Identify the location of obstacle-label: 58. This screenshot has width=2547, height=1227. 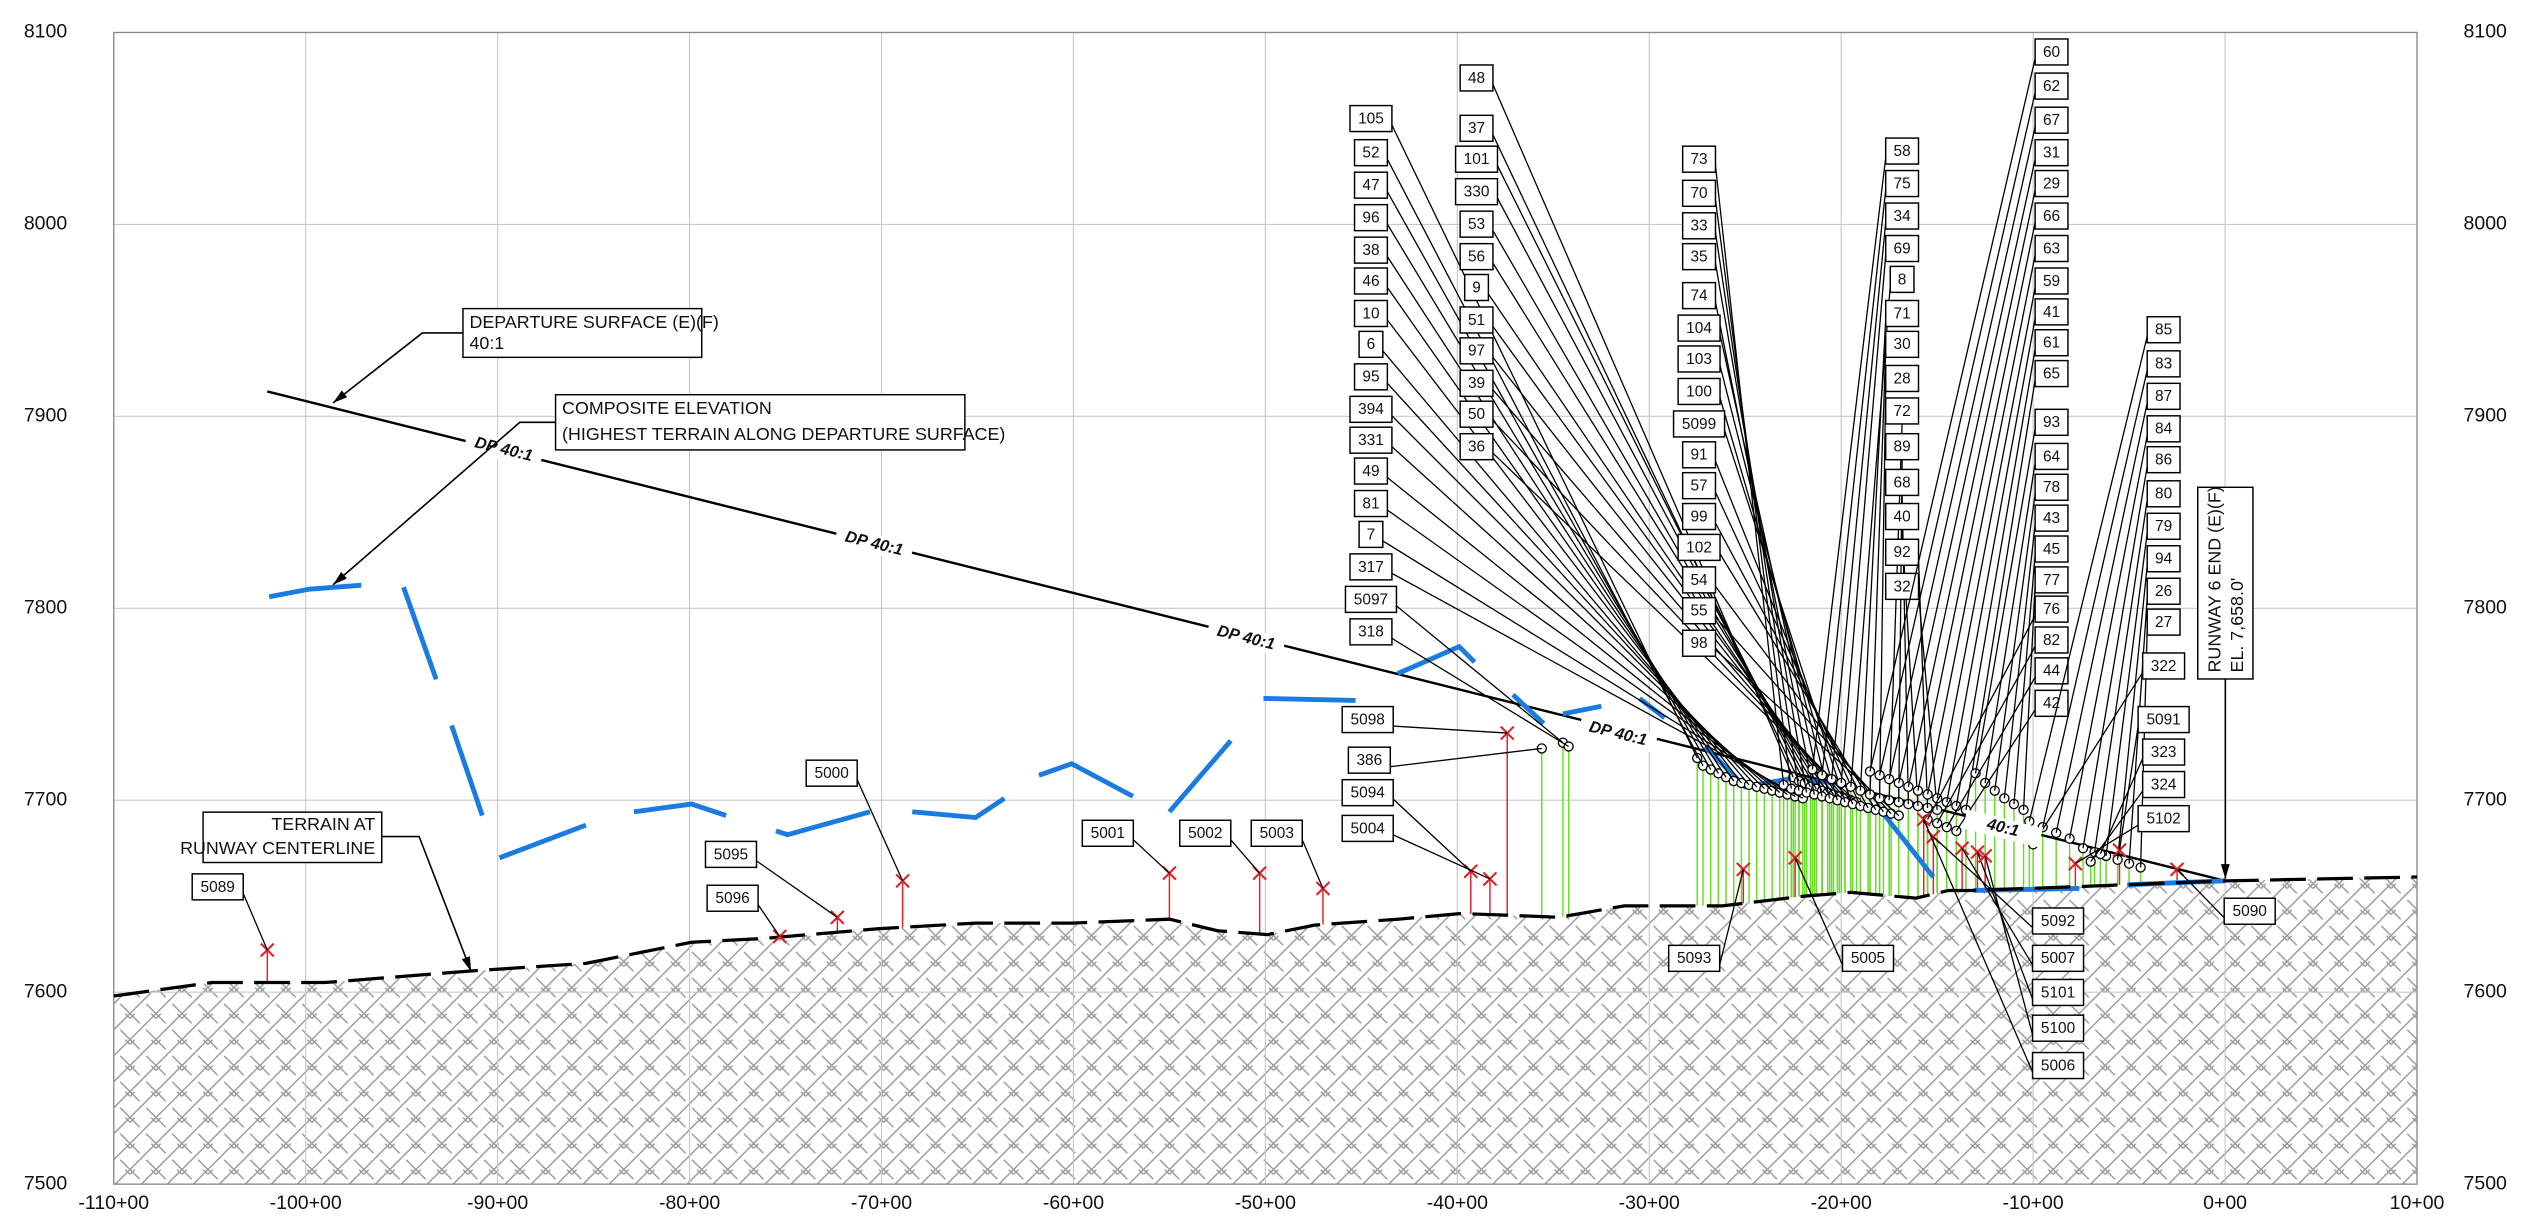
(1902, 151).